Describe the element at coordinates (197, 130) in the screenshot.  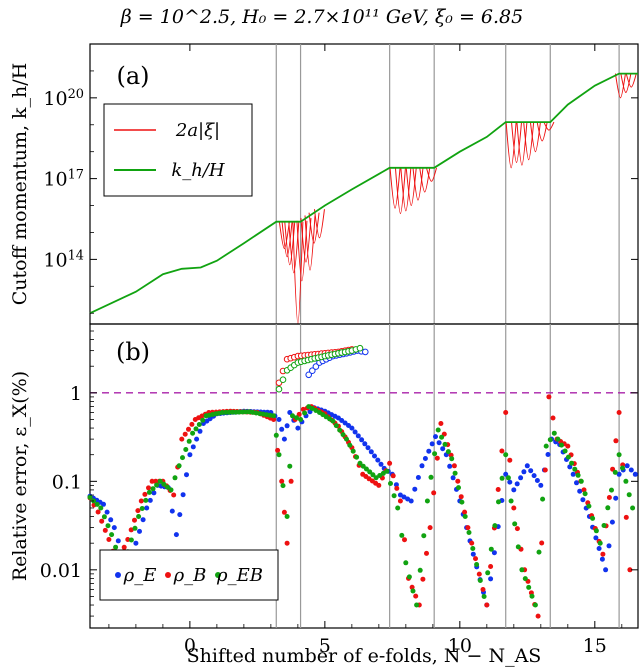
I see `legend-entry-2axi: 2a|ξ|` at that location.